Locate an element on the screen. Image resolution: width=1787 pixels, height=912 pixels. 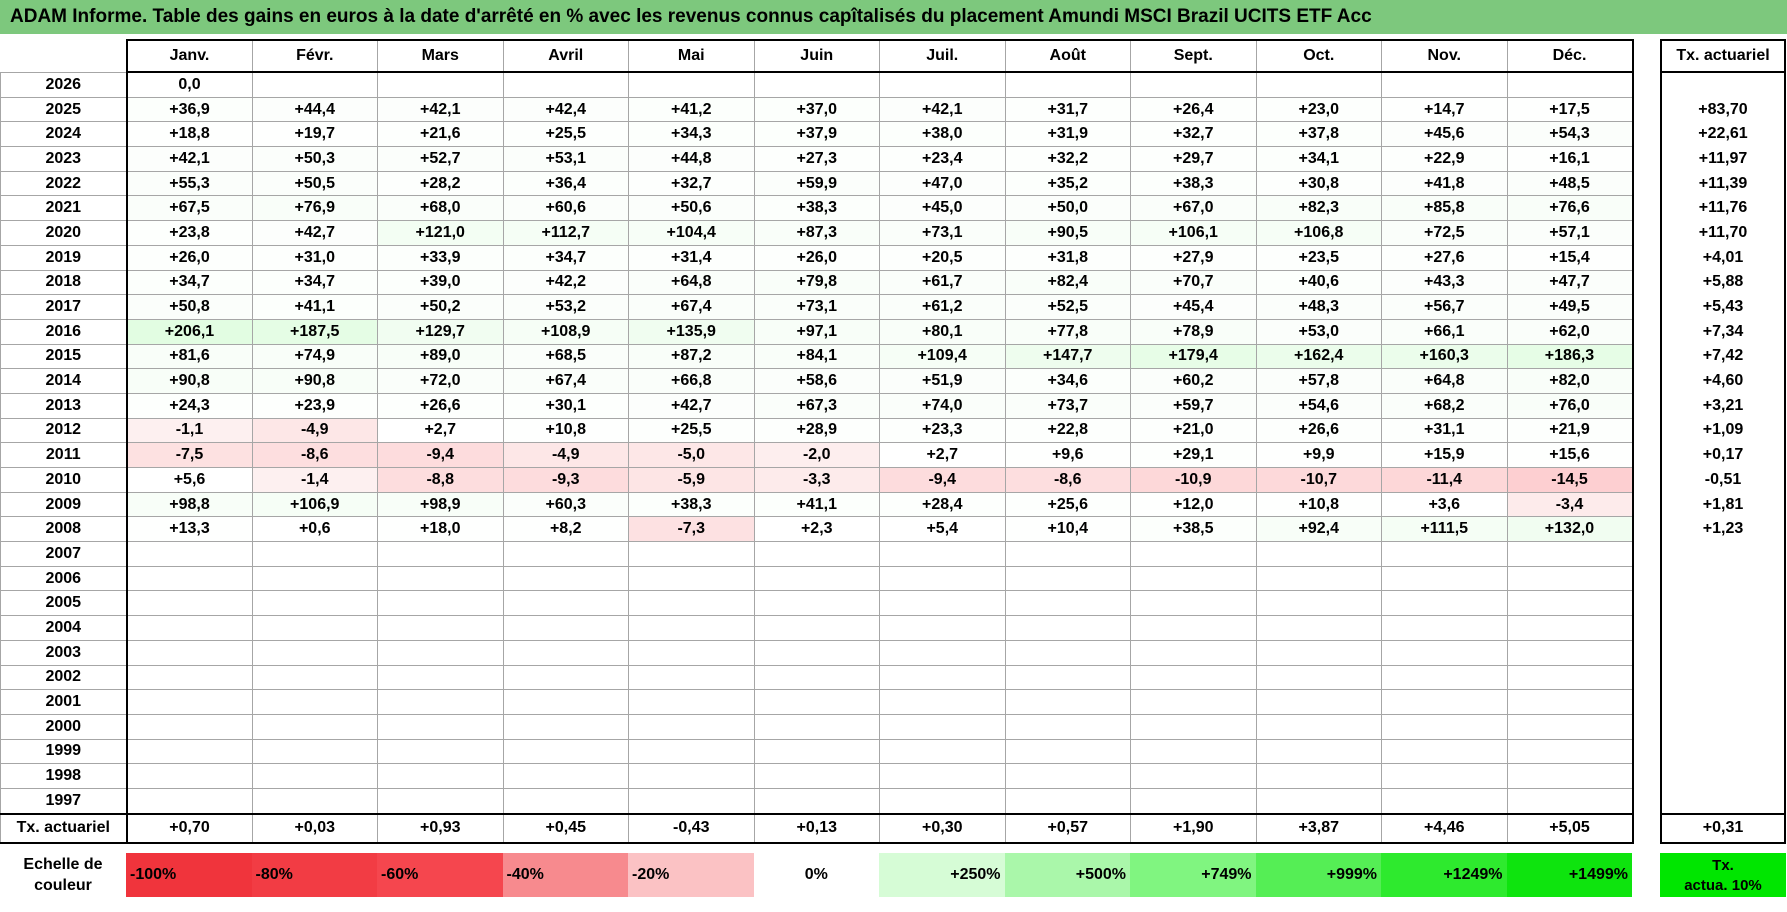
tx-row: +11,97 is located at coordinates (1723, 159).